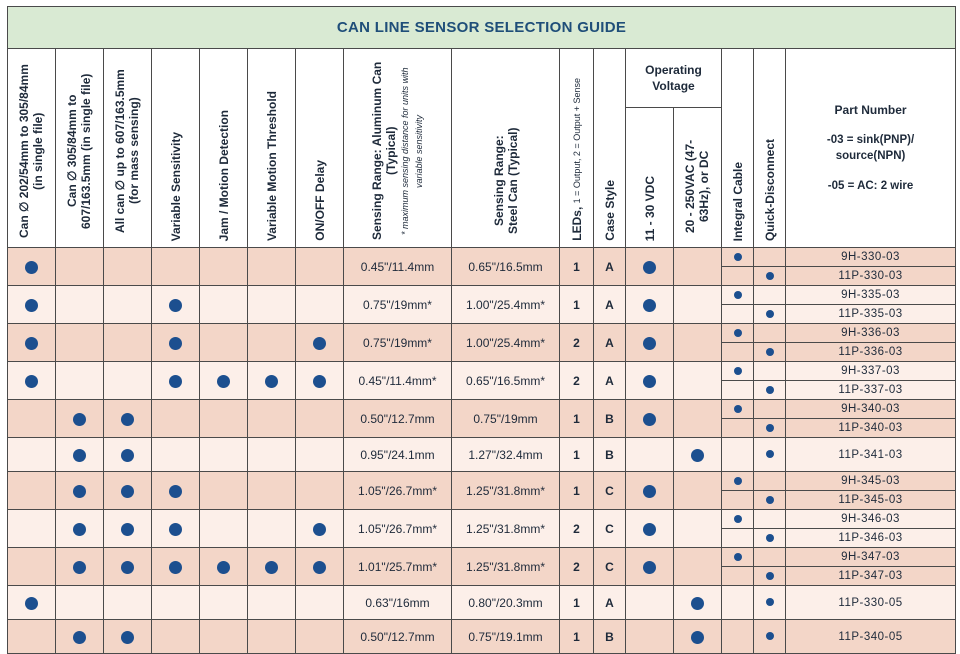 The width and height of the screenshot is (960, 654). Describe the element at coordinates (609, 148) in the screenshot. I see `header-case-style: Case Style` at that location.